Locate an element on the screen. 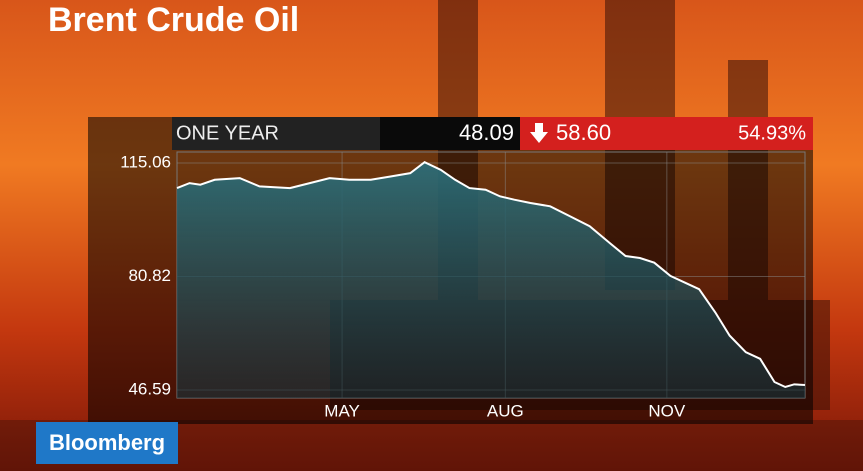 The width and height of the screenshot is (863, 471). change-pct: 54.93% is located at coordinates (772, 133).